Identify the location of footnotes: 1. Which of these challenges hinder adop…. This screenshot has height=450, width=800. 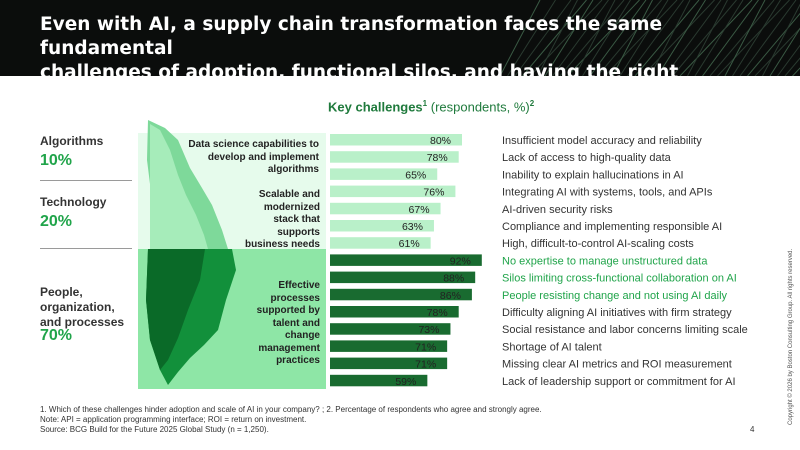
(390, 420).